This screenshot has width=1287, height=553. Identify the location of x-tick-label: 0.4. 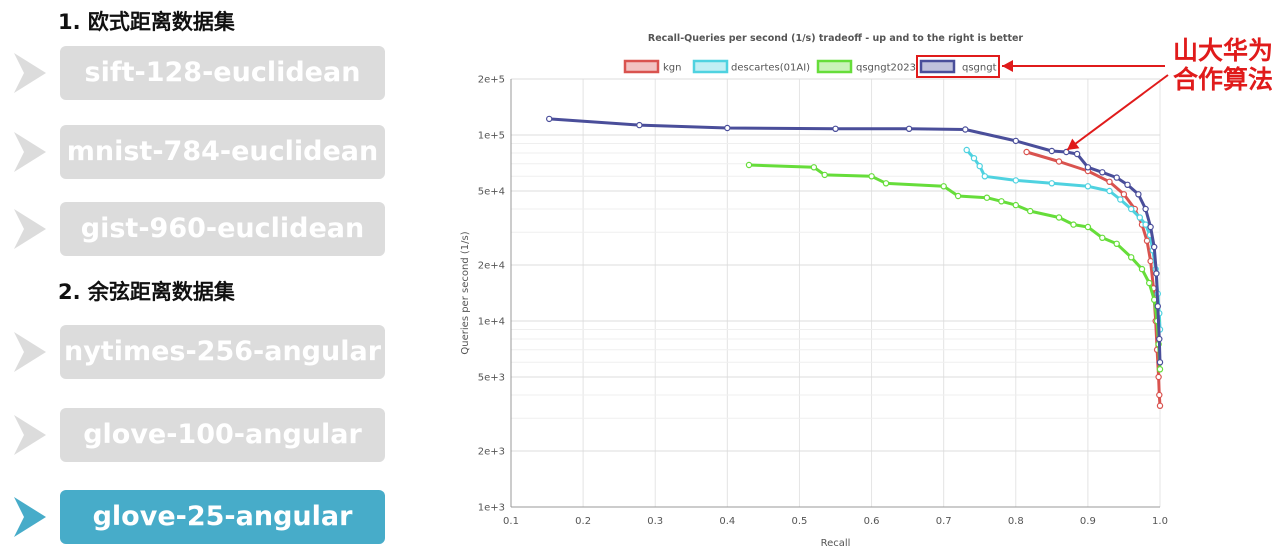
(727, 521).